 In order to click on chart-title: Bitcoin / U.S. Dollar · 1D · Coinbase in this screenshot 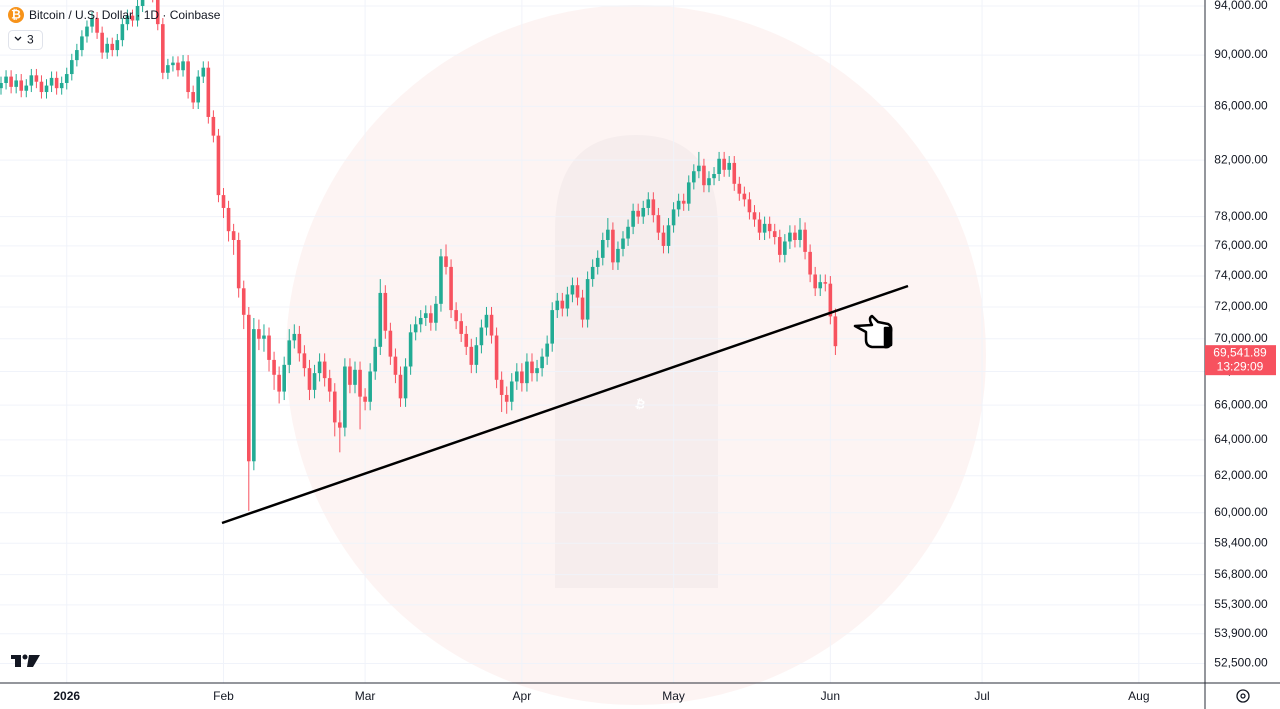, I will do `click(125, 15)`.